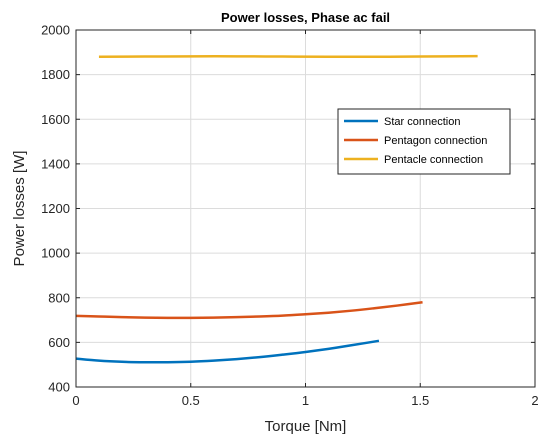 This screenshot has height=448, width=550. Describe the element at coordinates (305, 17) in the screenshot. I see `chart-title: Power losses, Phase ac fail` at that location.